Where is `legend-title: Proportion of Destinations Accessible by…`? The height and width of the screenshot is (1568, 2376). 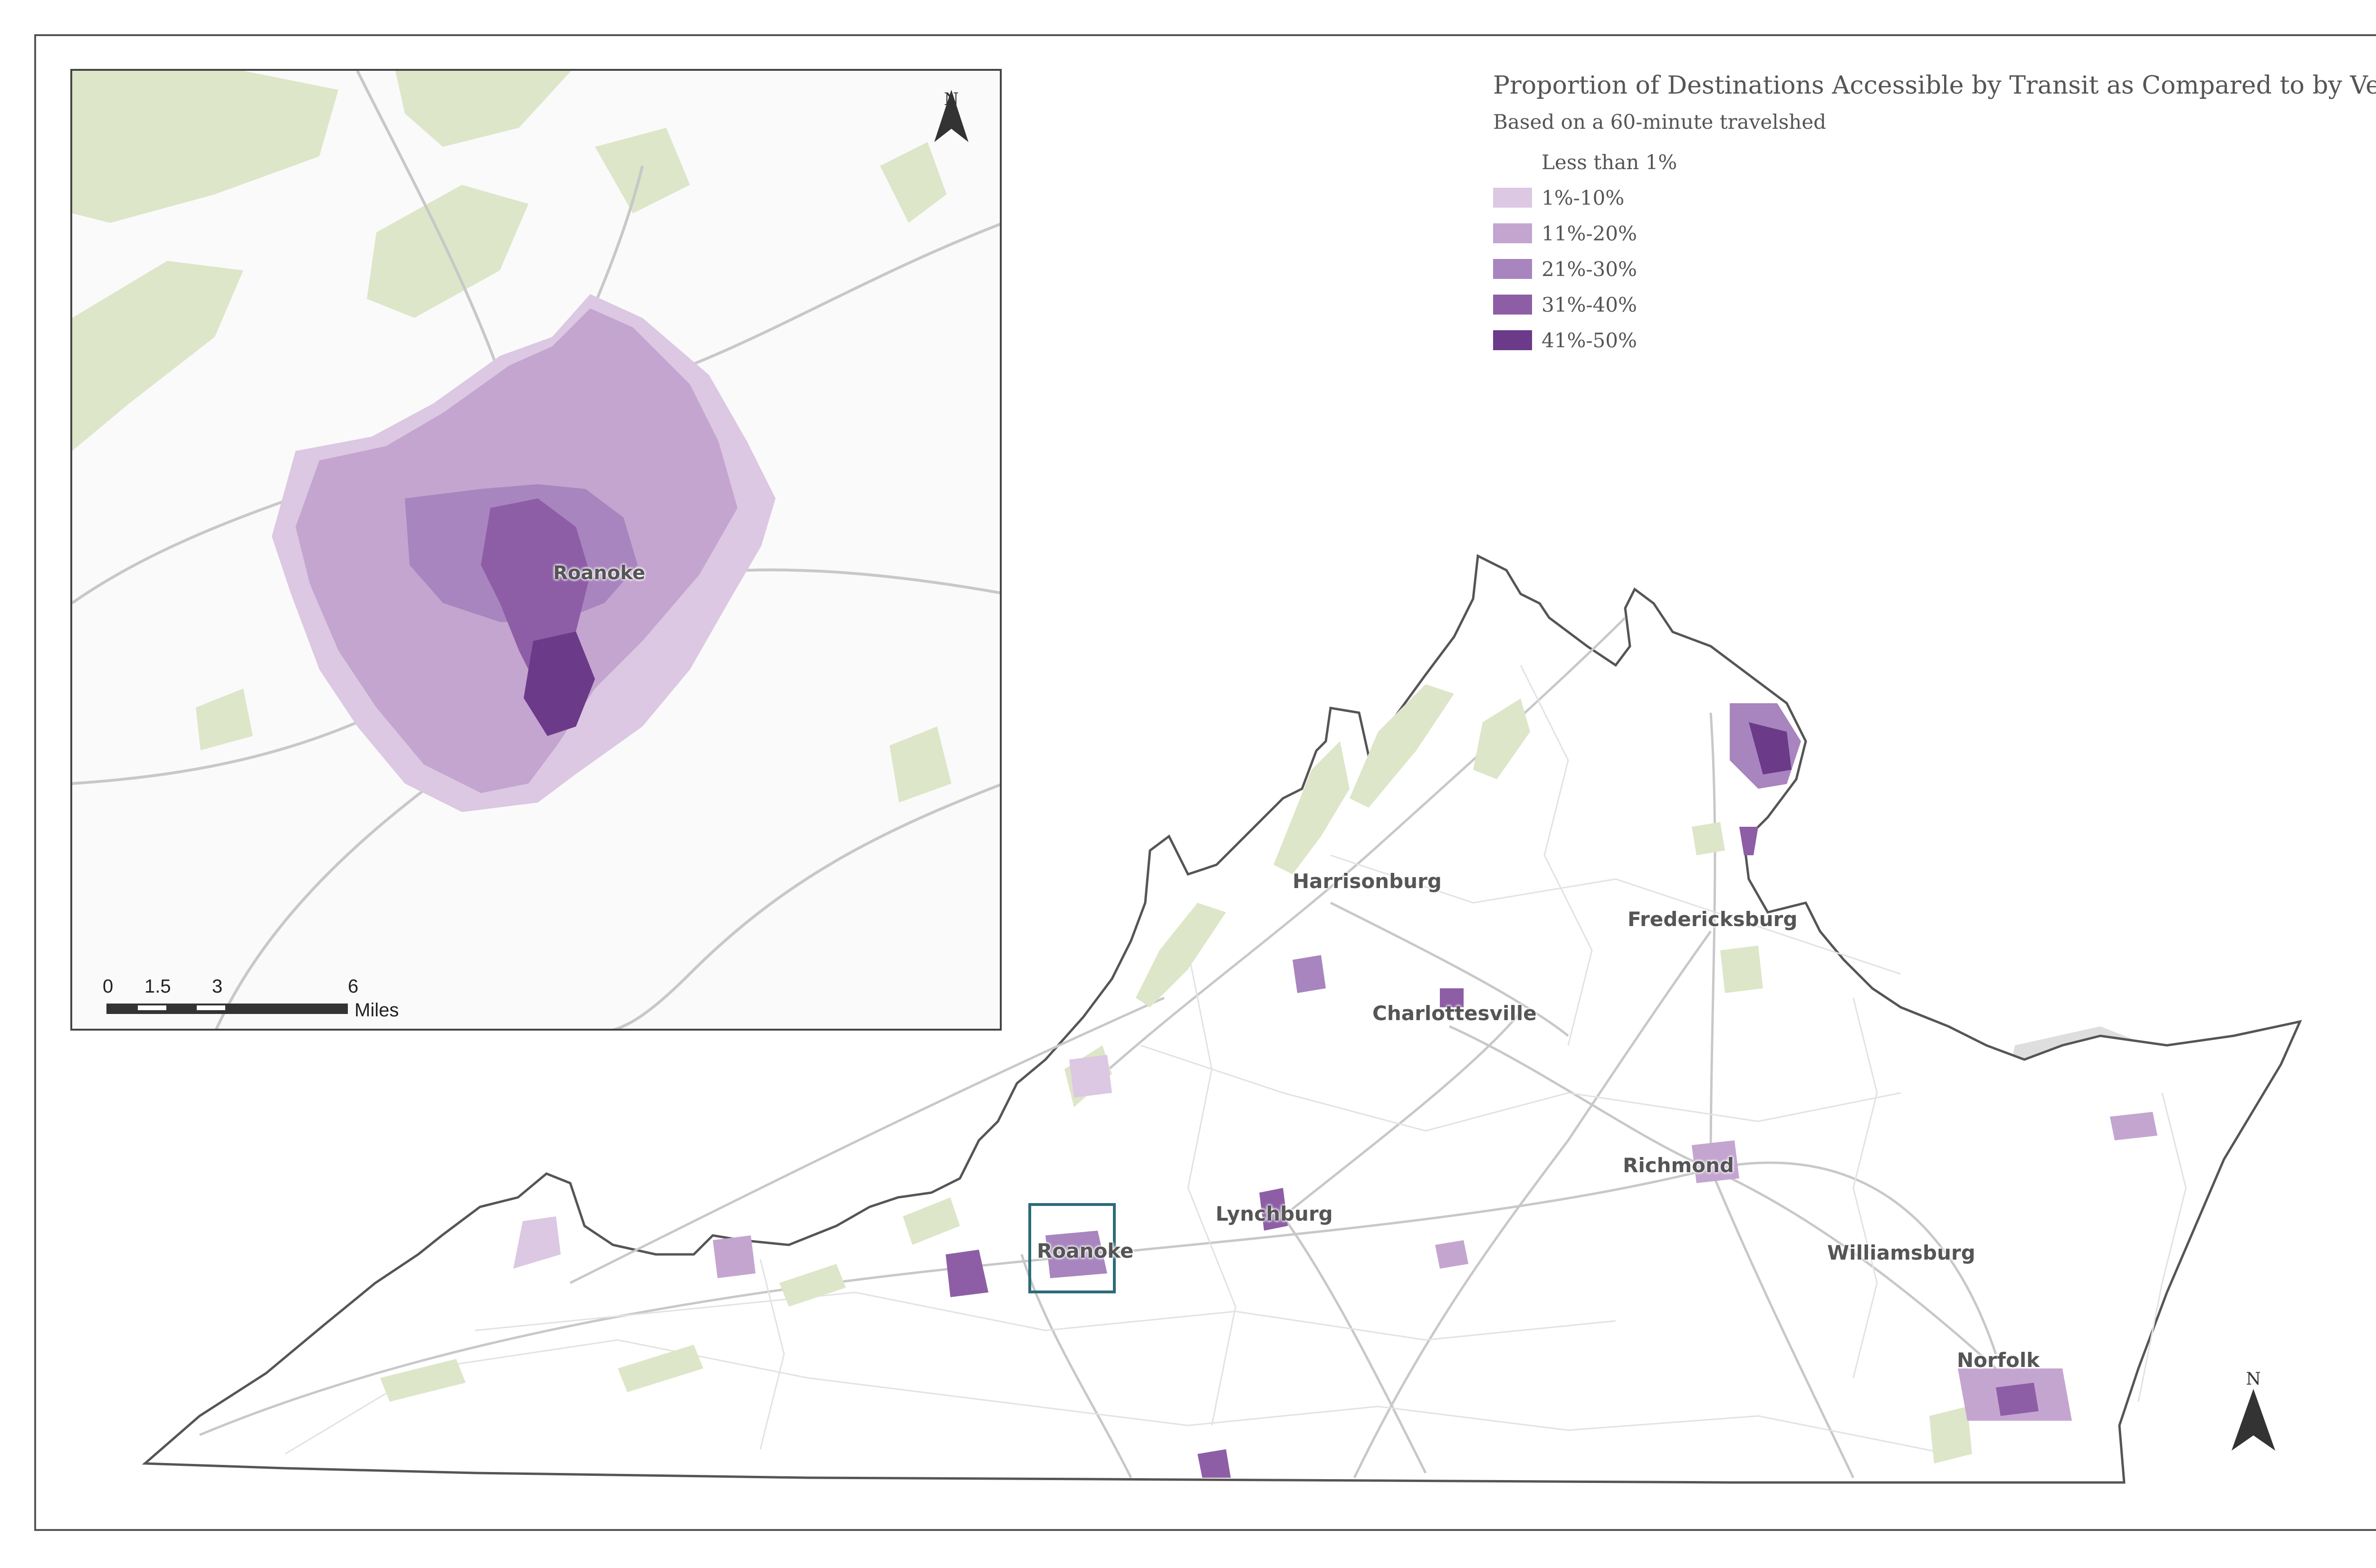 legend-title: Proportion of Destinations Accessible by… is located at coordinates (1934, 86).